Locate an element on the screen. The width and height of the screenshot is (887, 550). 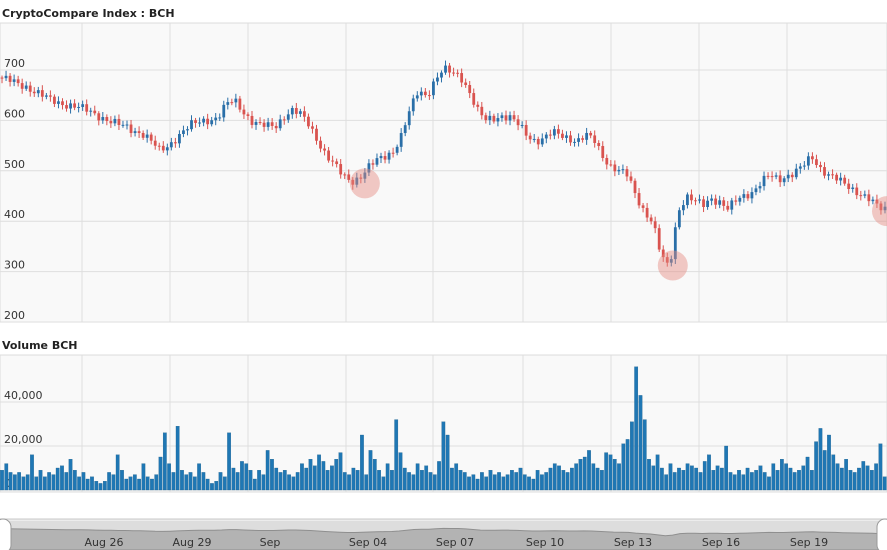
navigator-handle-right is located at coordinates (881, 534).